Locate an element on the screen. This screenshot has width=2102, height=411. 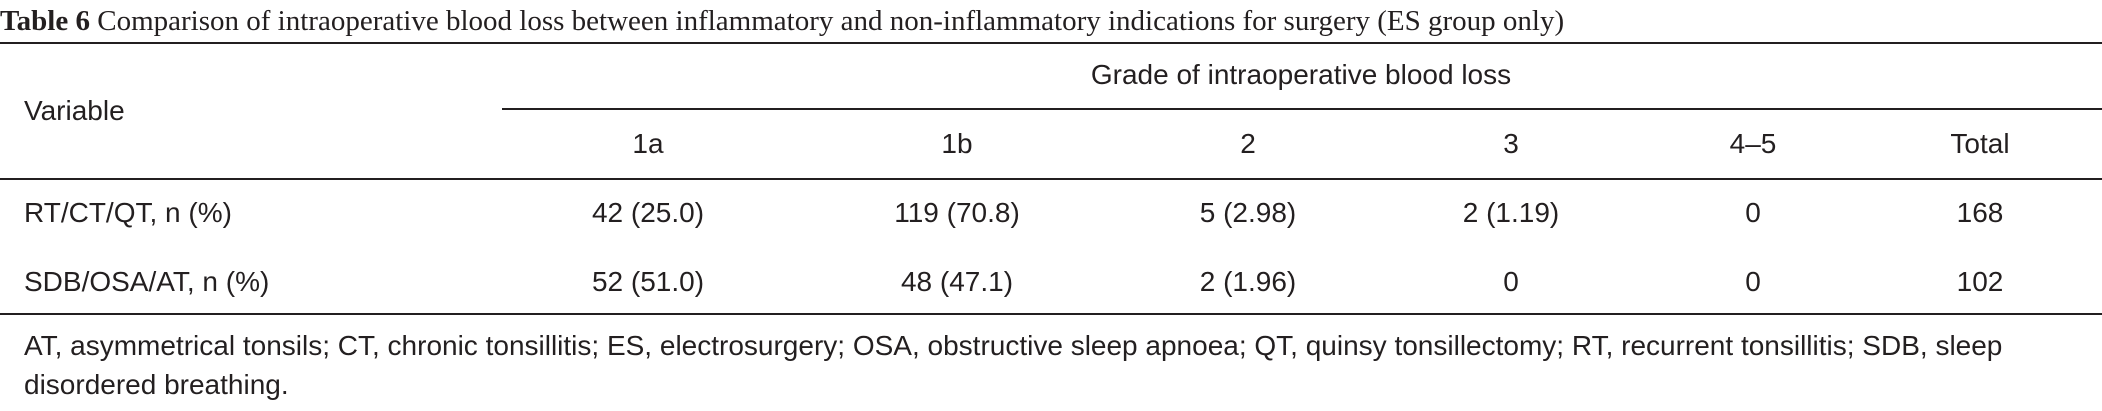
cell-1b: 119 (70.8) is located at coordinates (957, 212).